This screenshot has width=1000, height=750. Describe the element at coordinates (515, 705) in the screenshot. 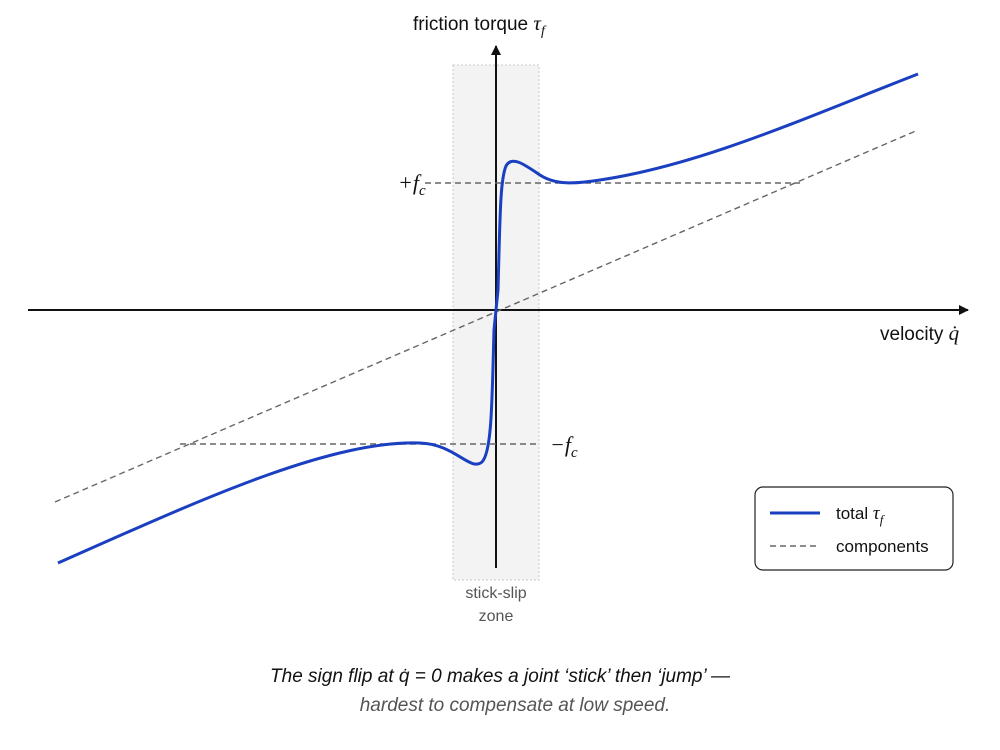

I see `caption: hardest to compensate at low speed.` at that location.